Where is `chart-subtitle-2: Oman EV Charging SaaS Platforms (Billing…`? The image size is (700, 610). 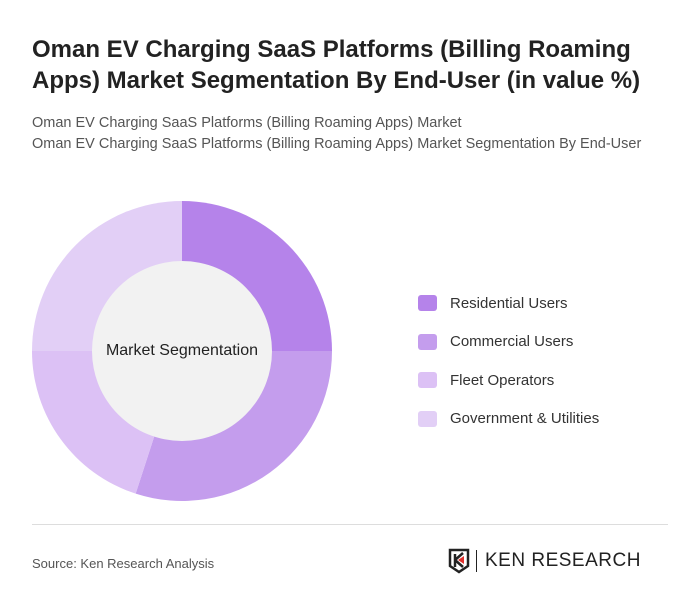 chart-subtitle-2: Oman EV Charging SaaS Platforms (Billing… is located at coordinates (337, 144).